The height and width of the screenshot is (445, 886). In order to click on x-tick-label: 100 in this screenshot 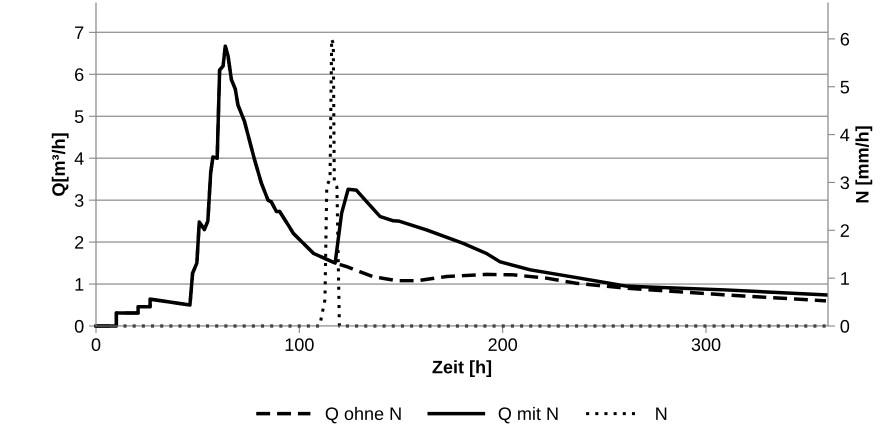, I will do `click(300, 345)`.